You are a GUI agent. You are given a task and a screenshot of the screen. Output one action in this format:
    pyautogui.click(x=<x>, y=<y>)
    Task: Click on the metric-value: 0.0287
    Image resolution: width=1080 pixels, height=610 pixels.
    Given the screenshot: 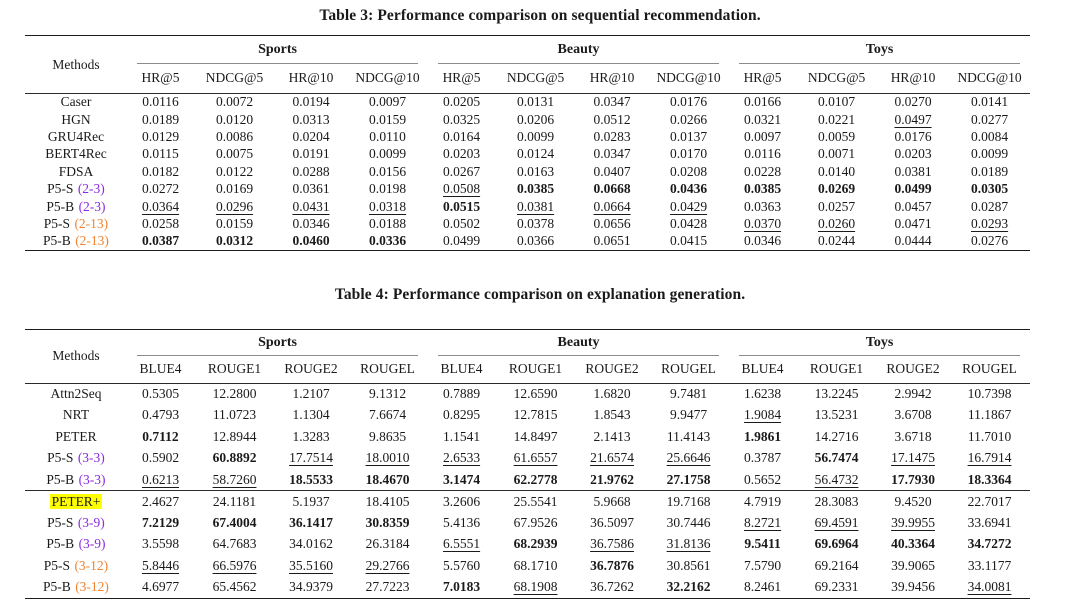 What is the action you would take?
    pyautogui.click(x=989, y=206)
    